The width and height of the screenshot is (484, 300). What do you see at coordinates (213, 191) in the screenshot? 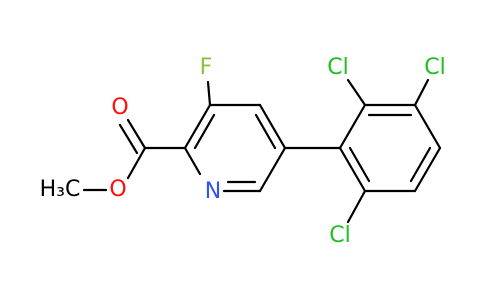
I see `atom-label: N` at bounding box center [213, 191].